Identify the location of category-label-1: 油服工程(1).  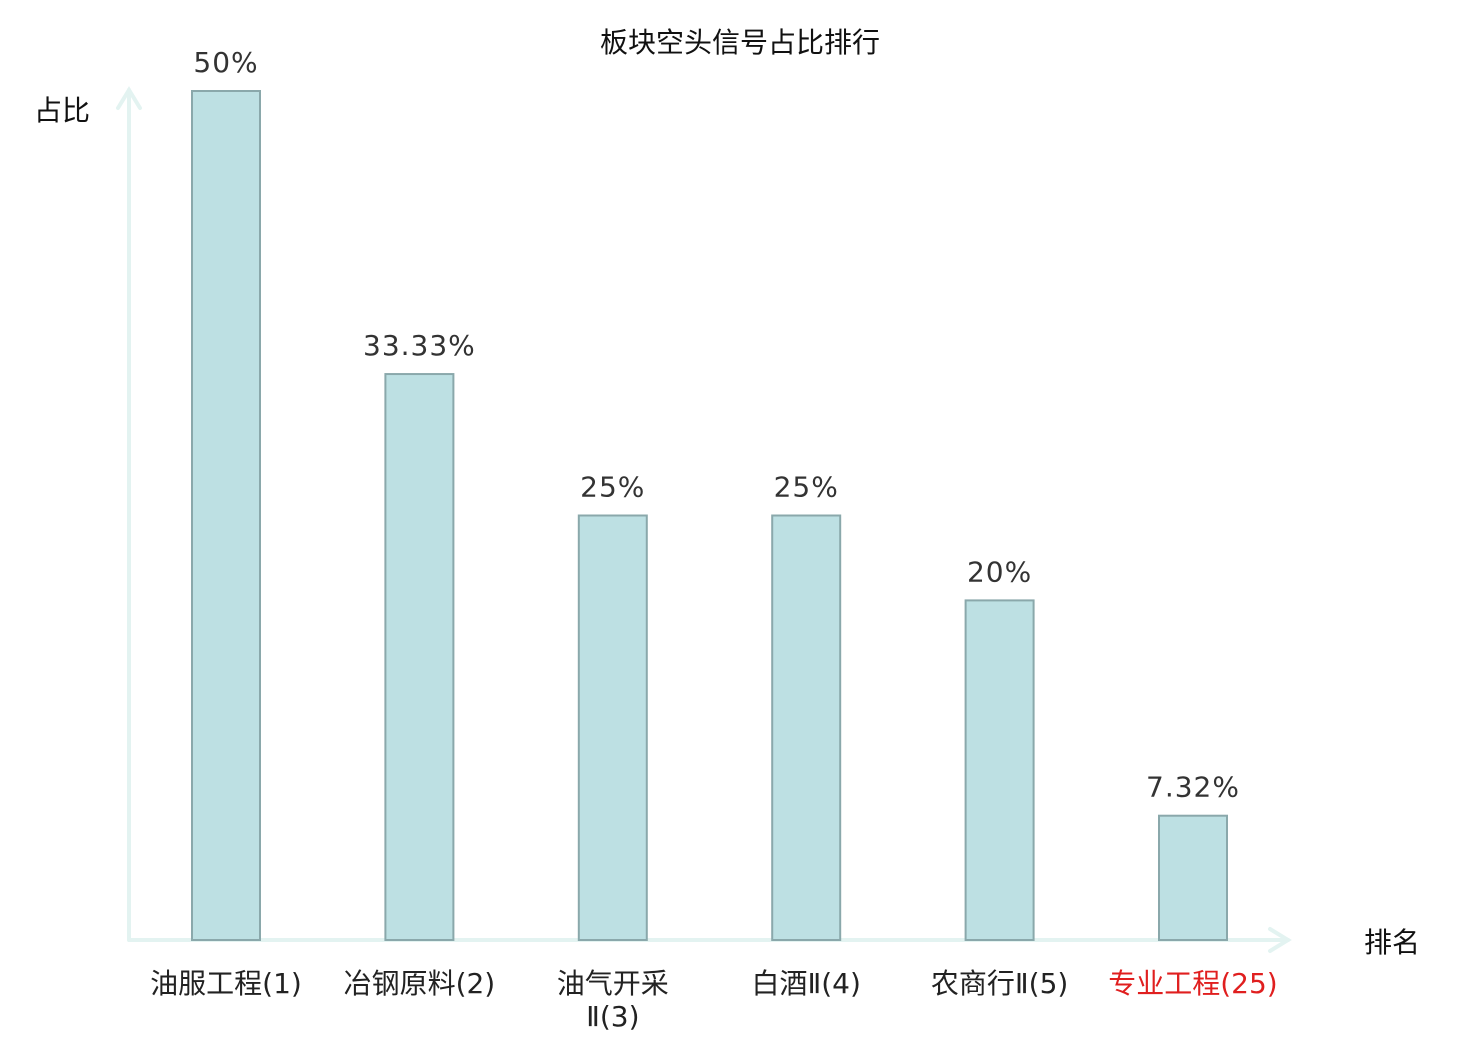
(226, 983).